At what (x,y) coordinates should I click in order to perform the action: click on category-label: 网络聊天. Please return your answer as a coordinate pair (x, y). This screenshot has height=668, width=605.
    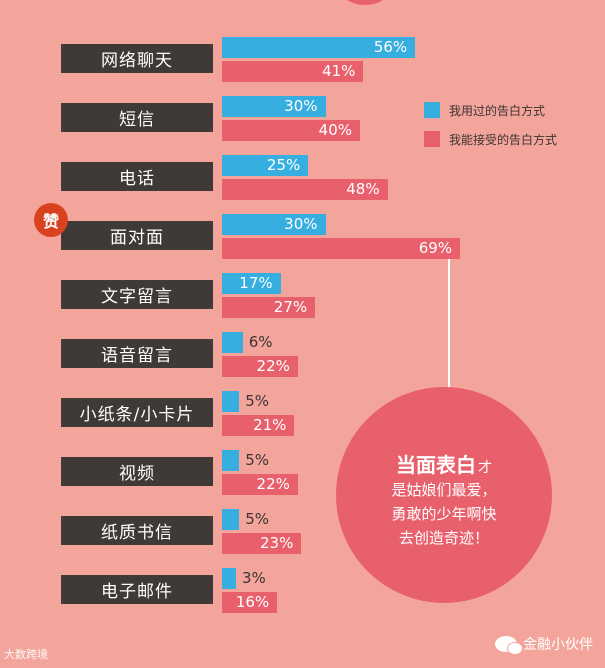
    Looking at the image, I should click on (137, 58).